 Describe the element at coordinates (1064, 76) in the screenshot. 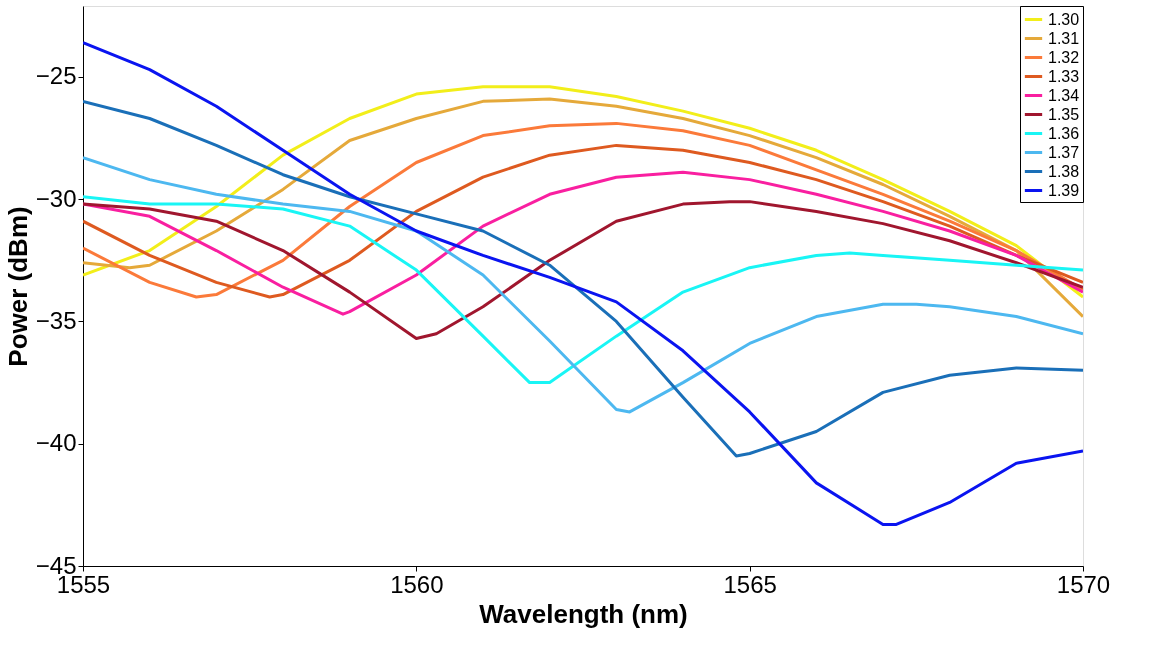

I see `legend-label: 1.33` at that location.